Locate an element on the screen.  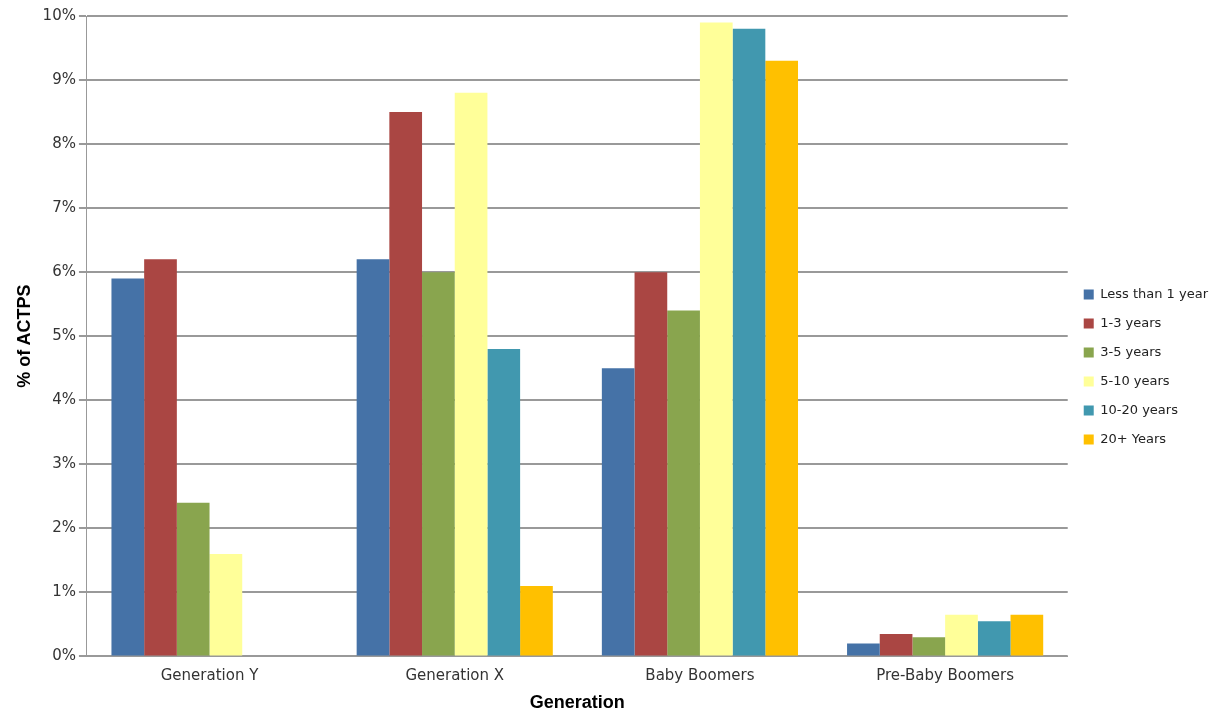
y-tick-label: 0% is located at coordinates (64, 655).